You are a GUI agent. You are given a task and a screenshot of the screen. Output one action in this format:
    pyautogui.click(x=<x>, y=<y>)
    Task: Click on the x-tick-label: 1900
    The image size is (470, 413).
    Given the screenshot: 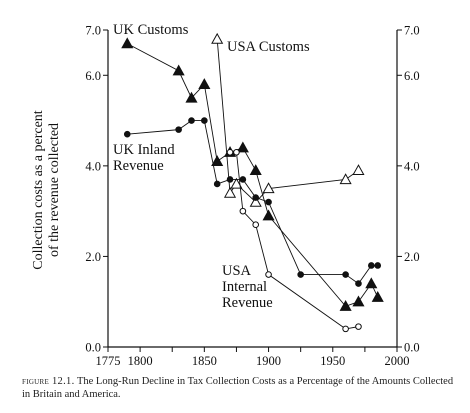 What is the action you would take?
    pyautogui.click(x=268, y=361)
    